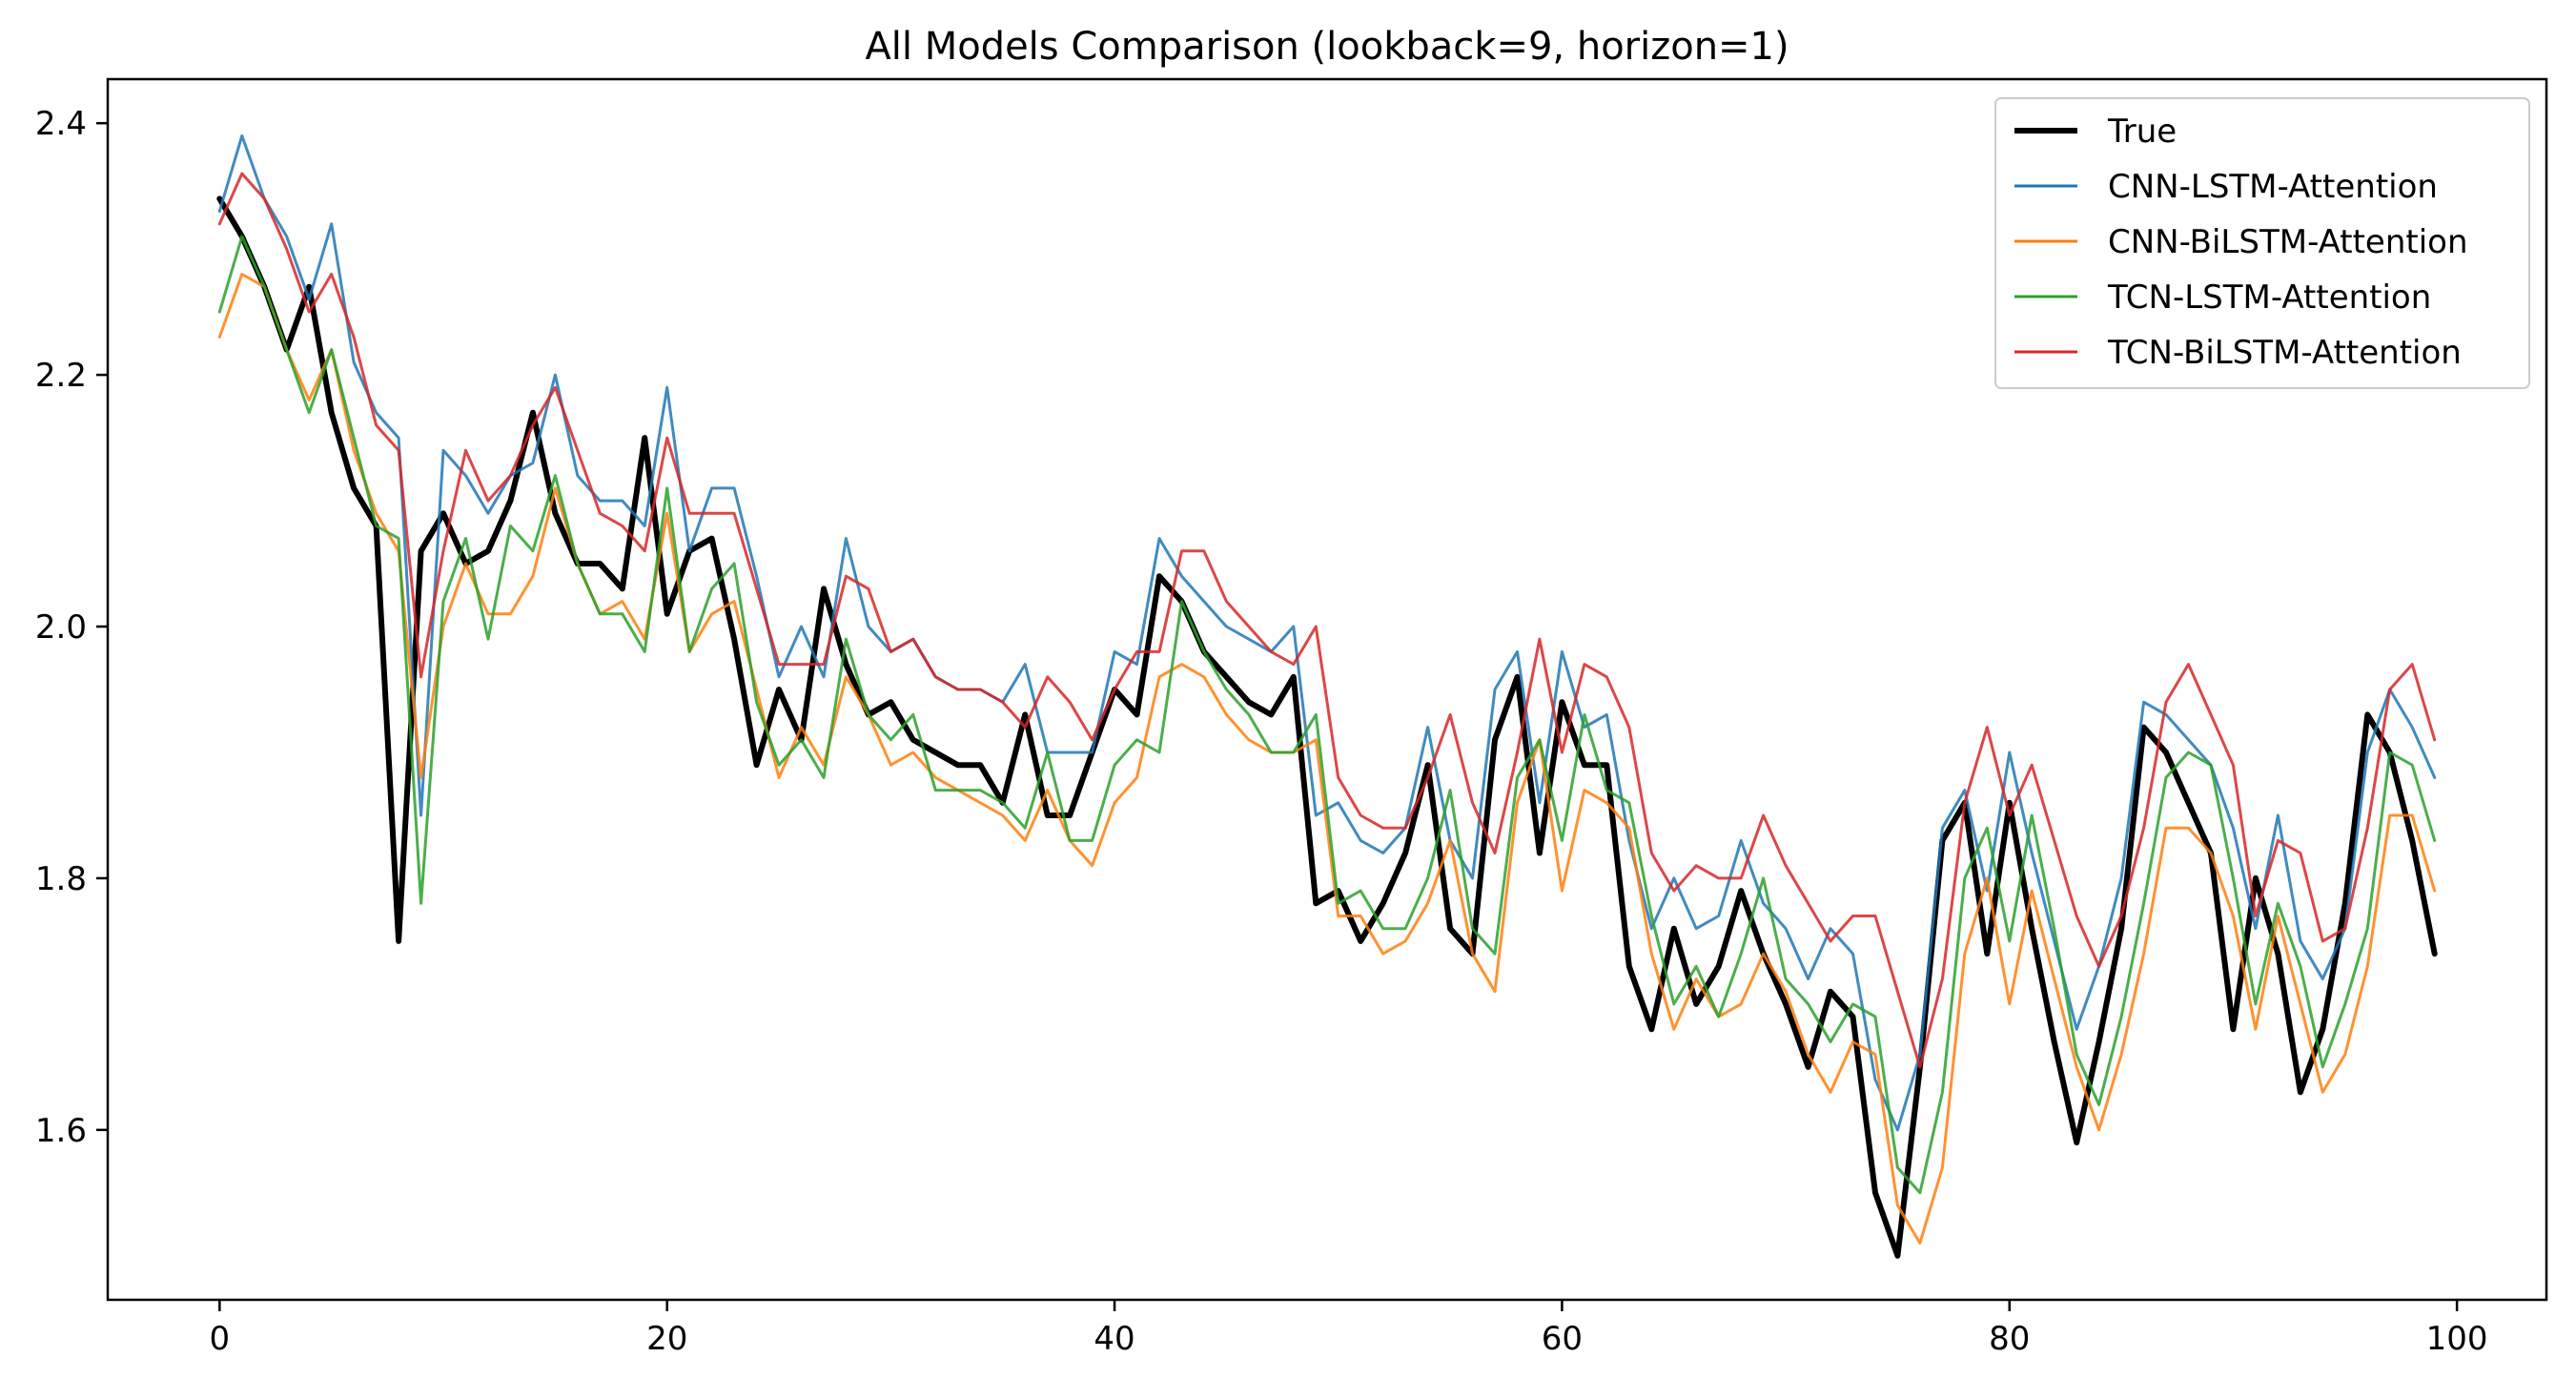 The image size is (2576, 1378). What do you see at coordinates (61, 124) in the screenshot?
I see `y-tick-label: 2.4` at bounding box center [61, 124].